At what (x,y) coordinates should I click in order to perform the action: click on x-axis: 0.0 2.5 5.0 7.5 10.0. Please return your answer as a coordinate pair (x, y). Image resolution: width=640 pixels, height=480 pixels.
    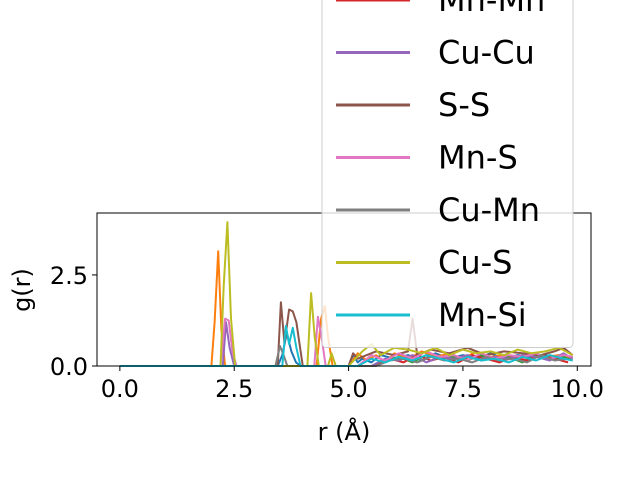
    Looking at the image, I should click on (352, 384).